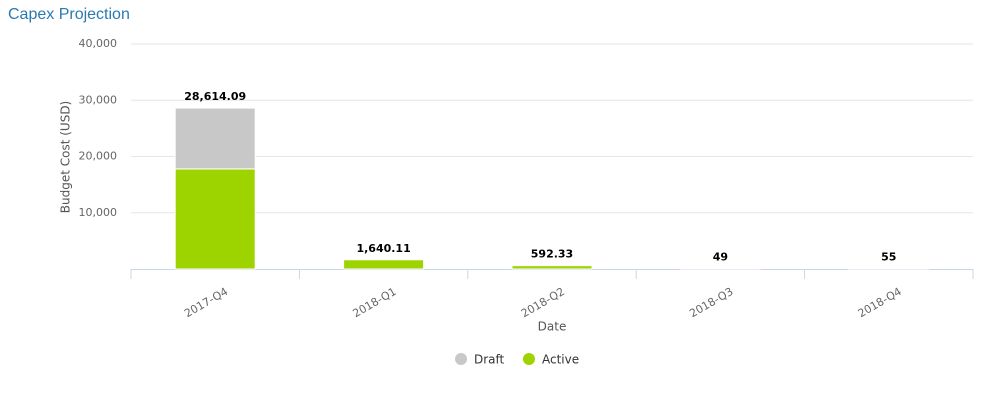 The width and height of the screenshot is (995, 402). Describe the element at coordinates (206, 302) in the screenshot. I see `x-tick-label: 2017-Q4` at that location.